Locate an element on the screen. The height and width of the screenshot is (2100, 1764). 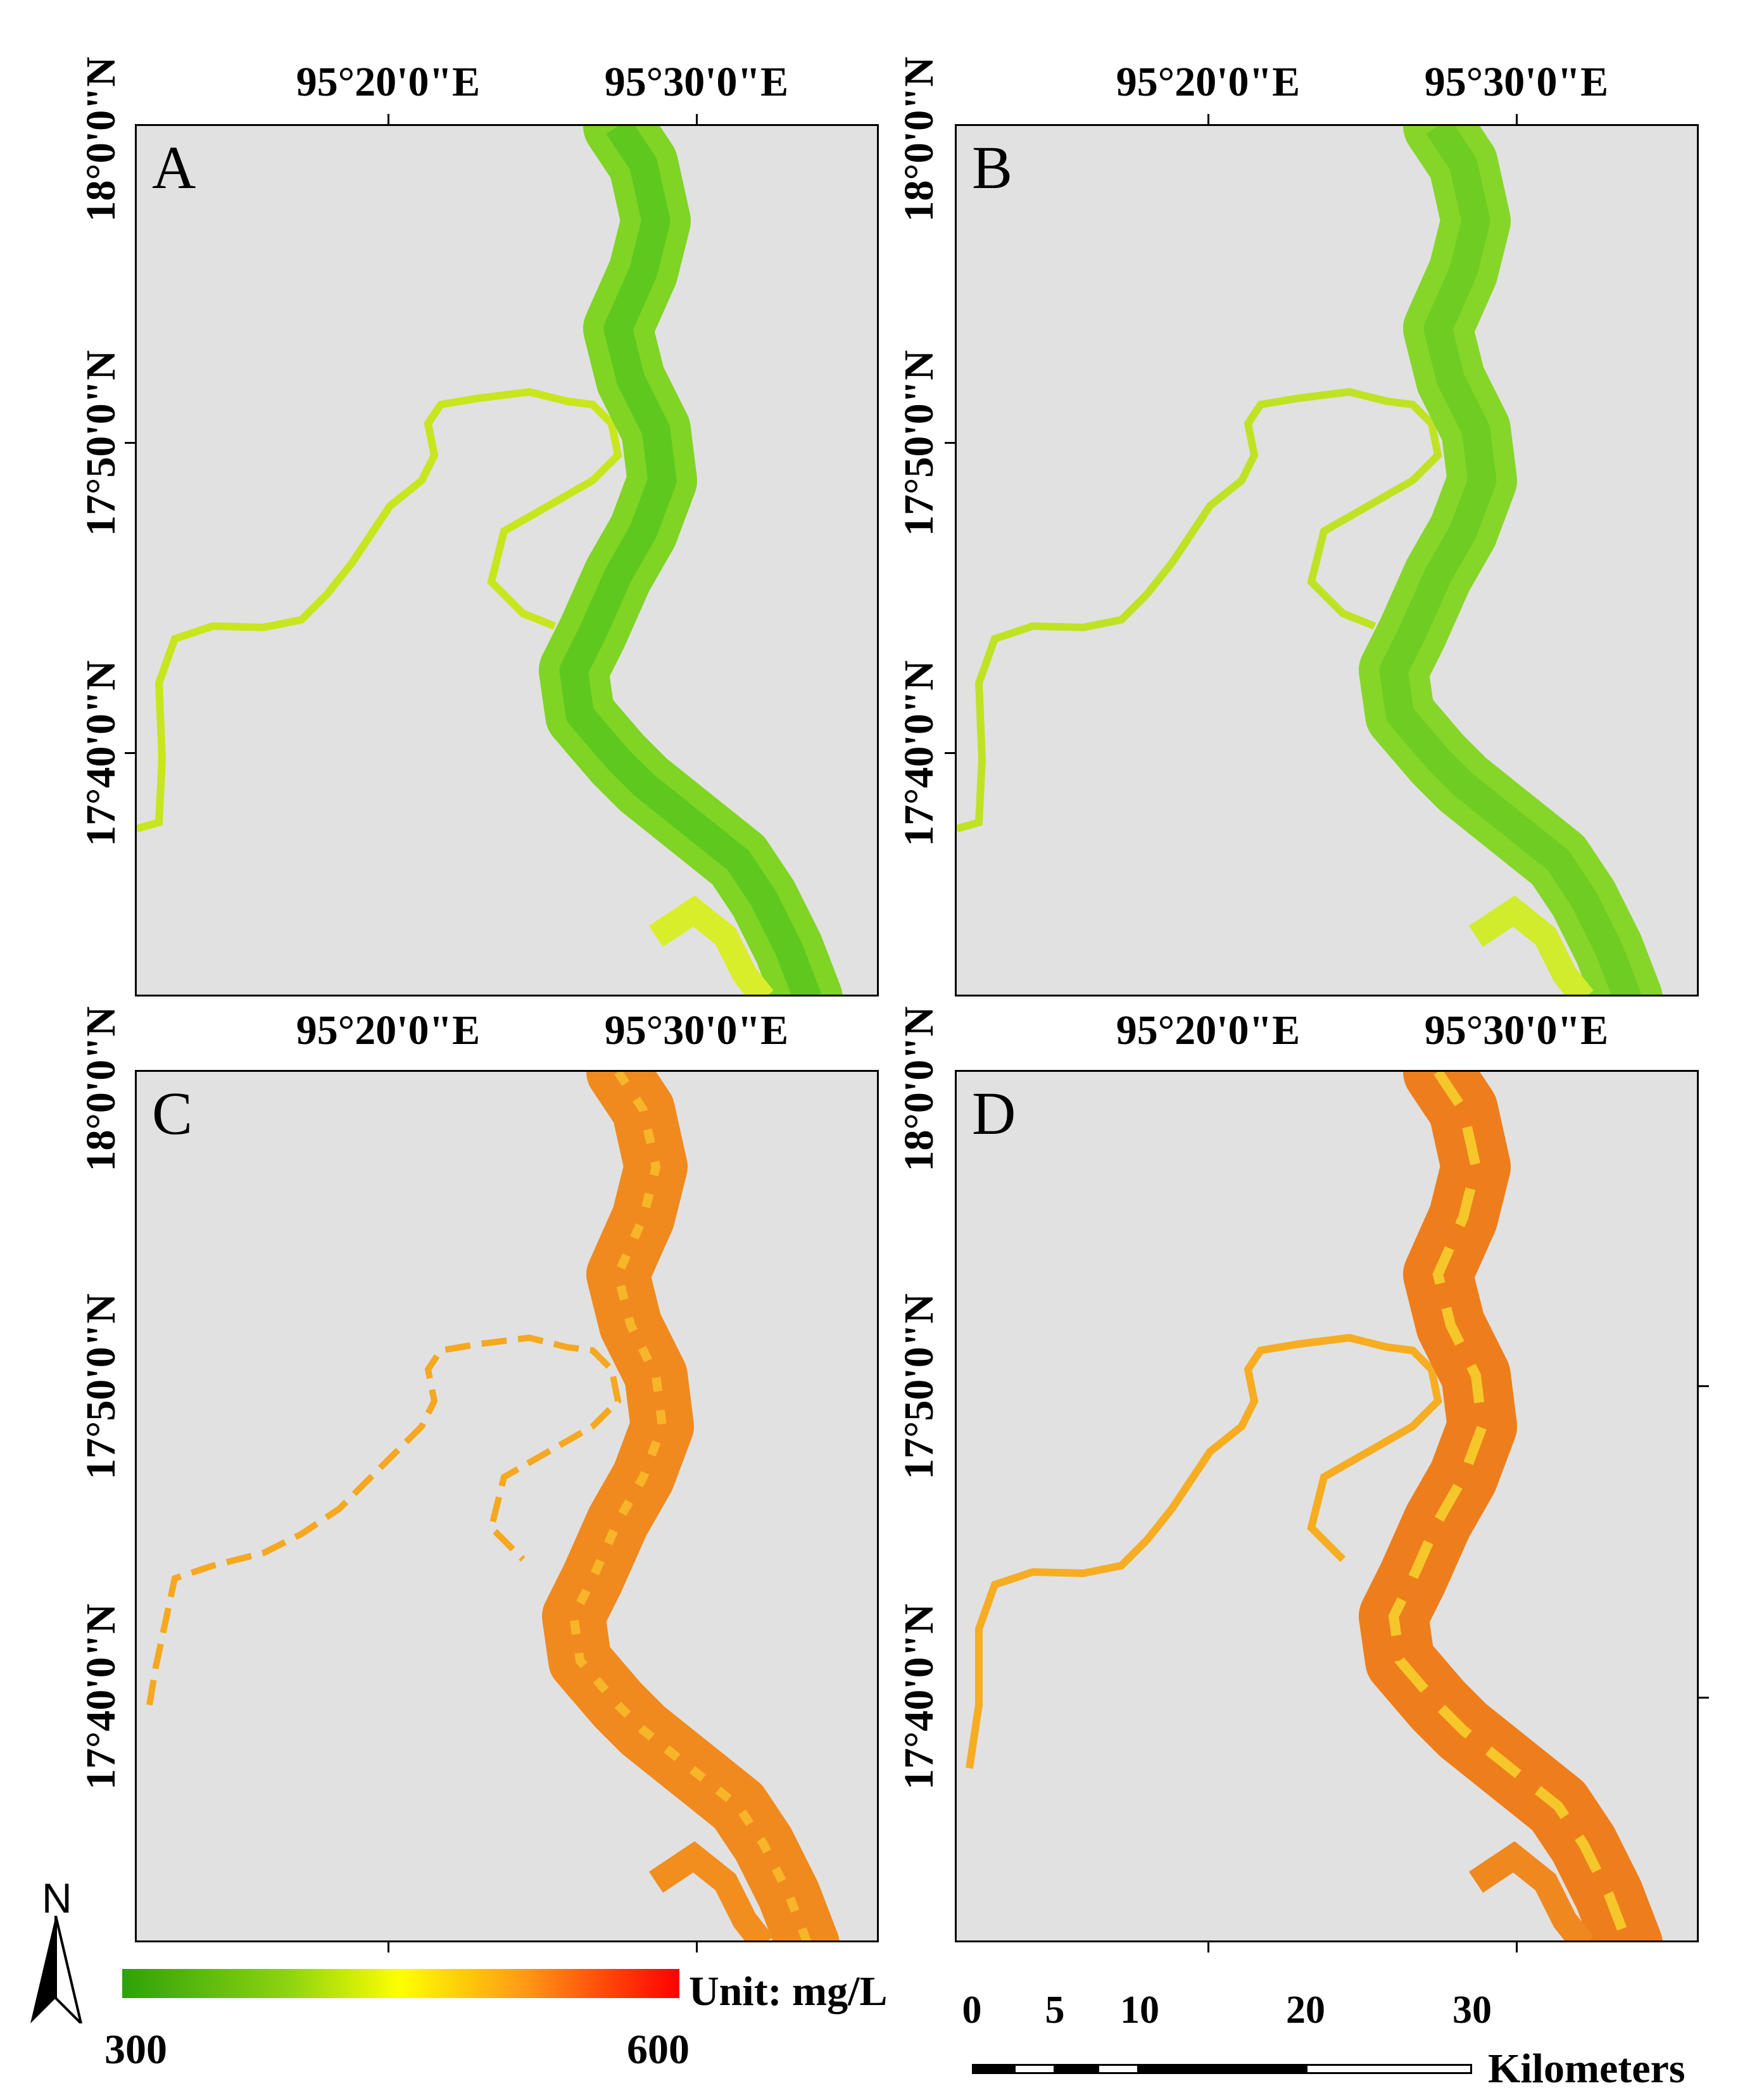
scale-tick-label: 0 is located at coordinates (972, 2011).